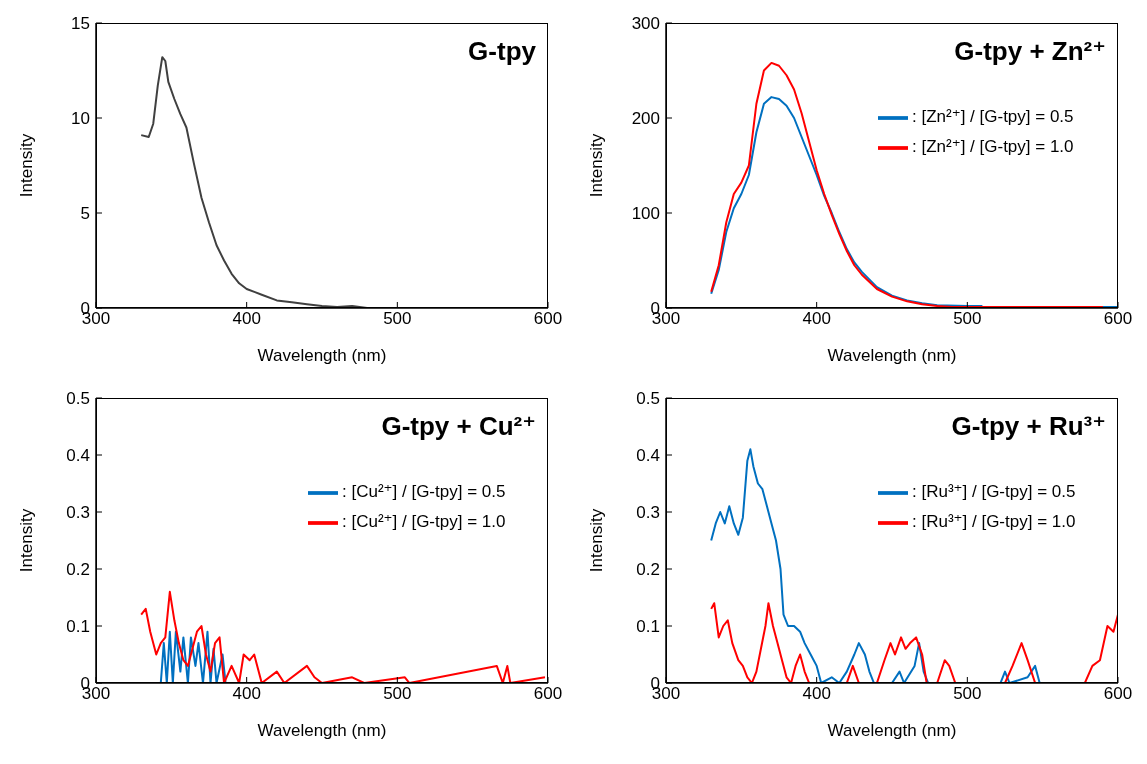 The height and width of the screenshot is (764, 1147). I want to click on y-tick-label: 10, so click(80, 119).